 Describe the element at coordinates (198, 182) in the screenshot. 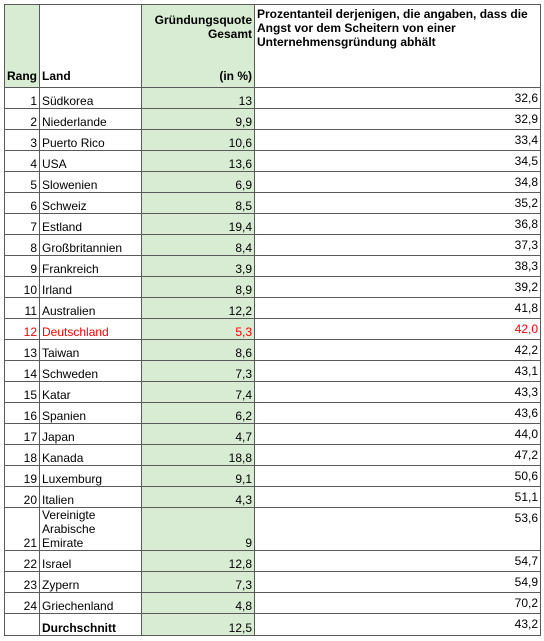

I see `quota-cell: 6,9` at that location.